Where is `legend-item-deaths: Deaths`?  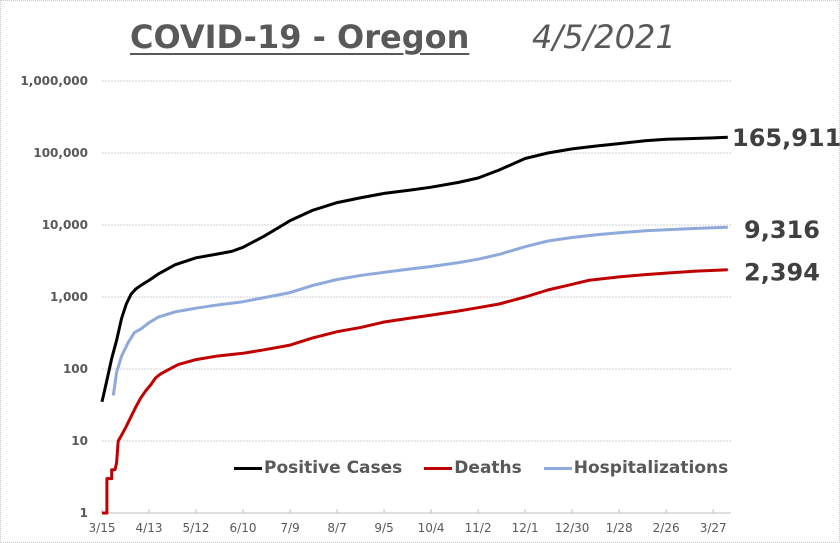
legend-item-deaths: Deaths is located at coordinates (473, 468).